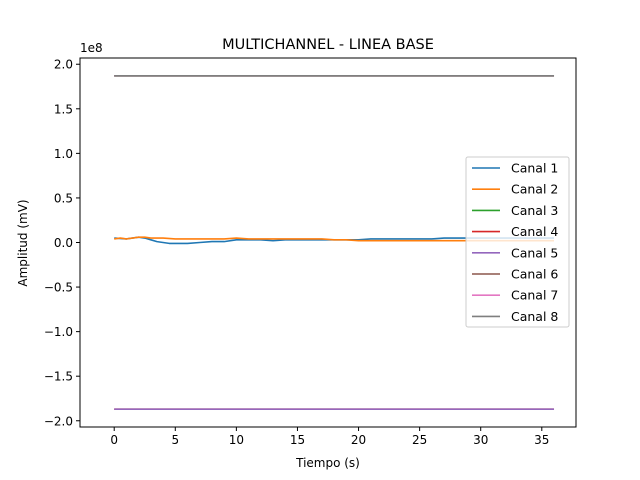 The image size is (640, 480). Describe the element at coordinates (328, 45) in the screenshot. I see `chart-title: MULTICHANNEL - LINEA BASE` at that location.